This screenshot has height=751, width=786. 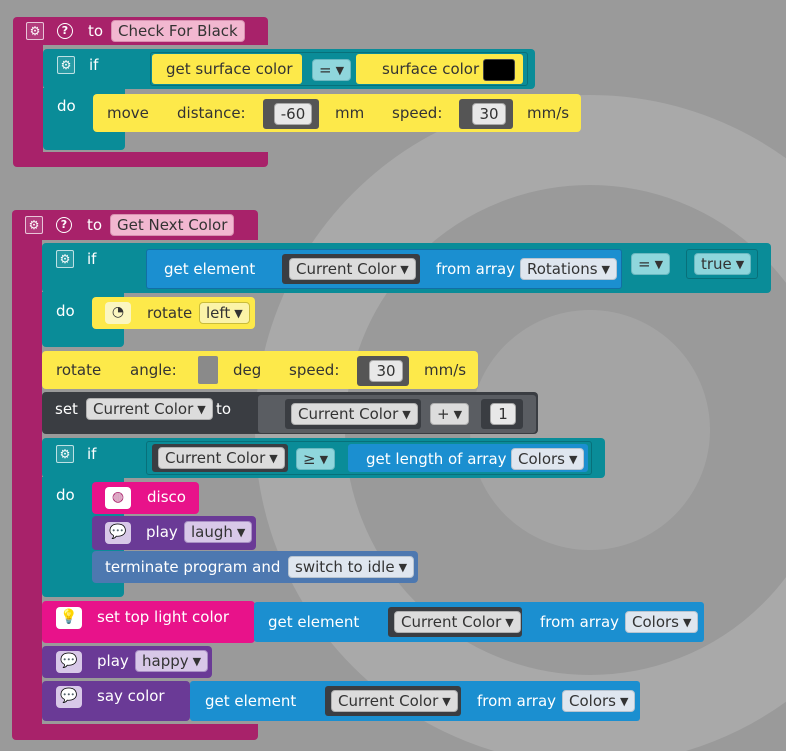 I want to click on move-label: move, so click(x=128, y=113).